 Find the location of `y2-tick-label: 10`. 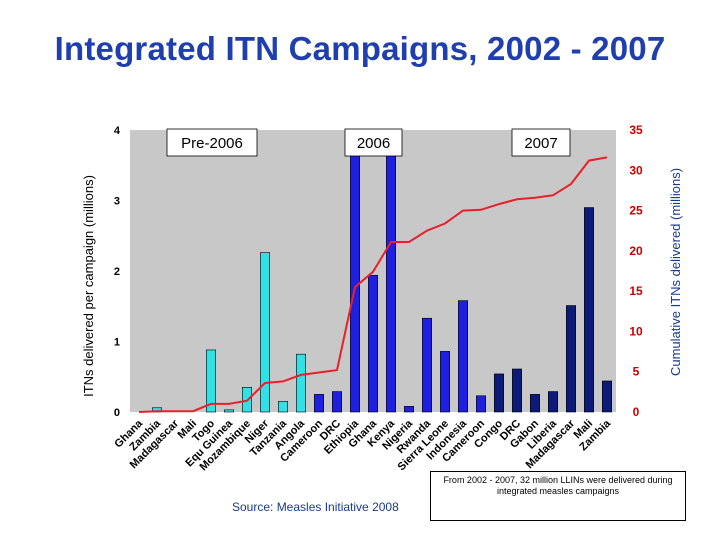

y2-tick-label: 10 is located at coordinates (636, 331).